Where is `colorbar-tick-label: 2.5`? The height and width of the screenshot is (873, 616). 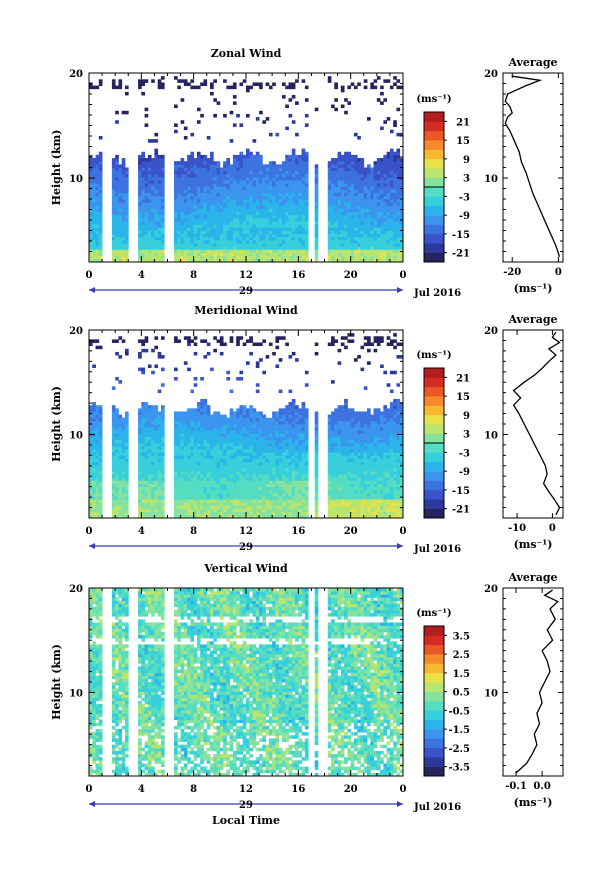
colorbar-tick-label: 2.5 is located at coordinates (461, 655).